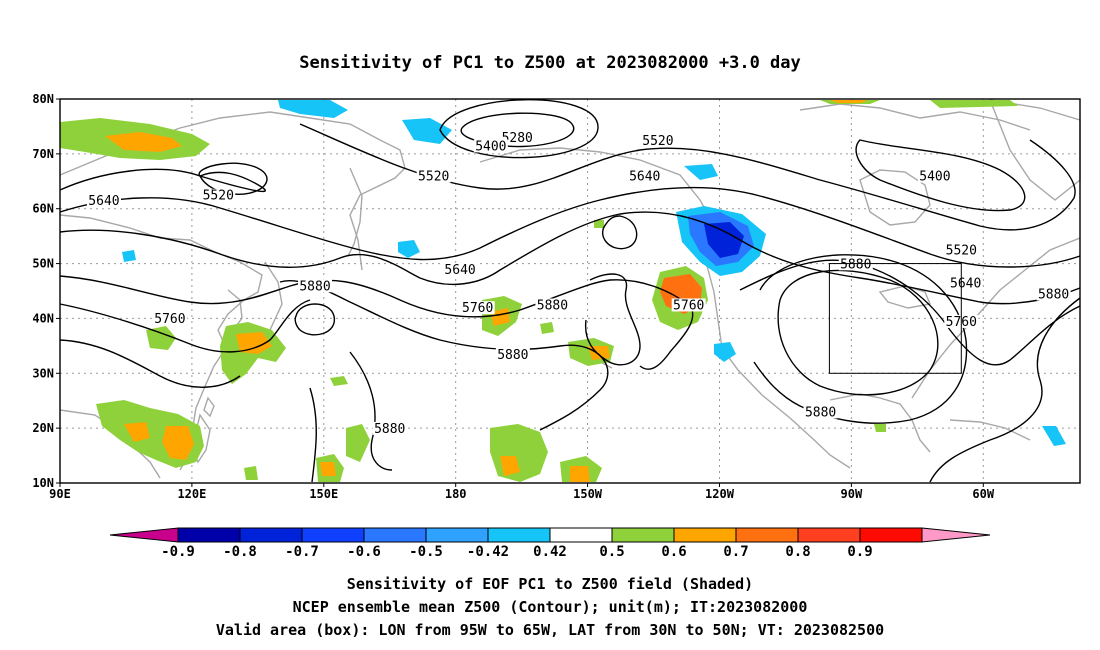  I want to click on contour-5520-north, so click(687, 177).